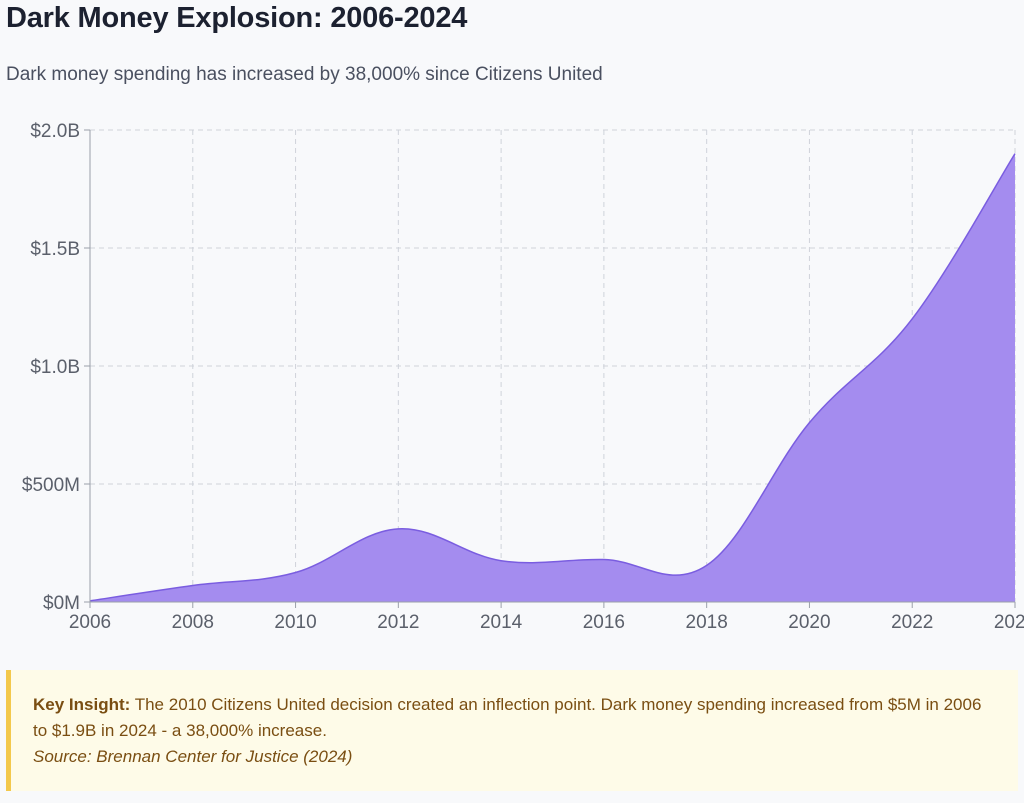 This screenshot has height=803, width=1024. What do you see at coordinates (295, 622) in the screenshot?
I see `x-tick-label: 2010` at bounding box center [295, 622].